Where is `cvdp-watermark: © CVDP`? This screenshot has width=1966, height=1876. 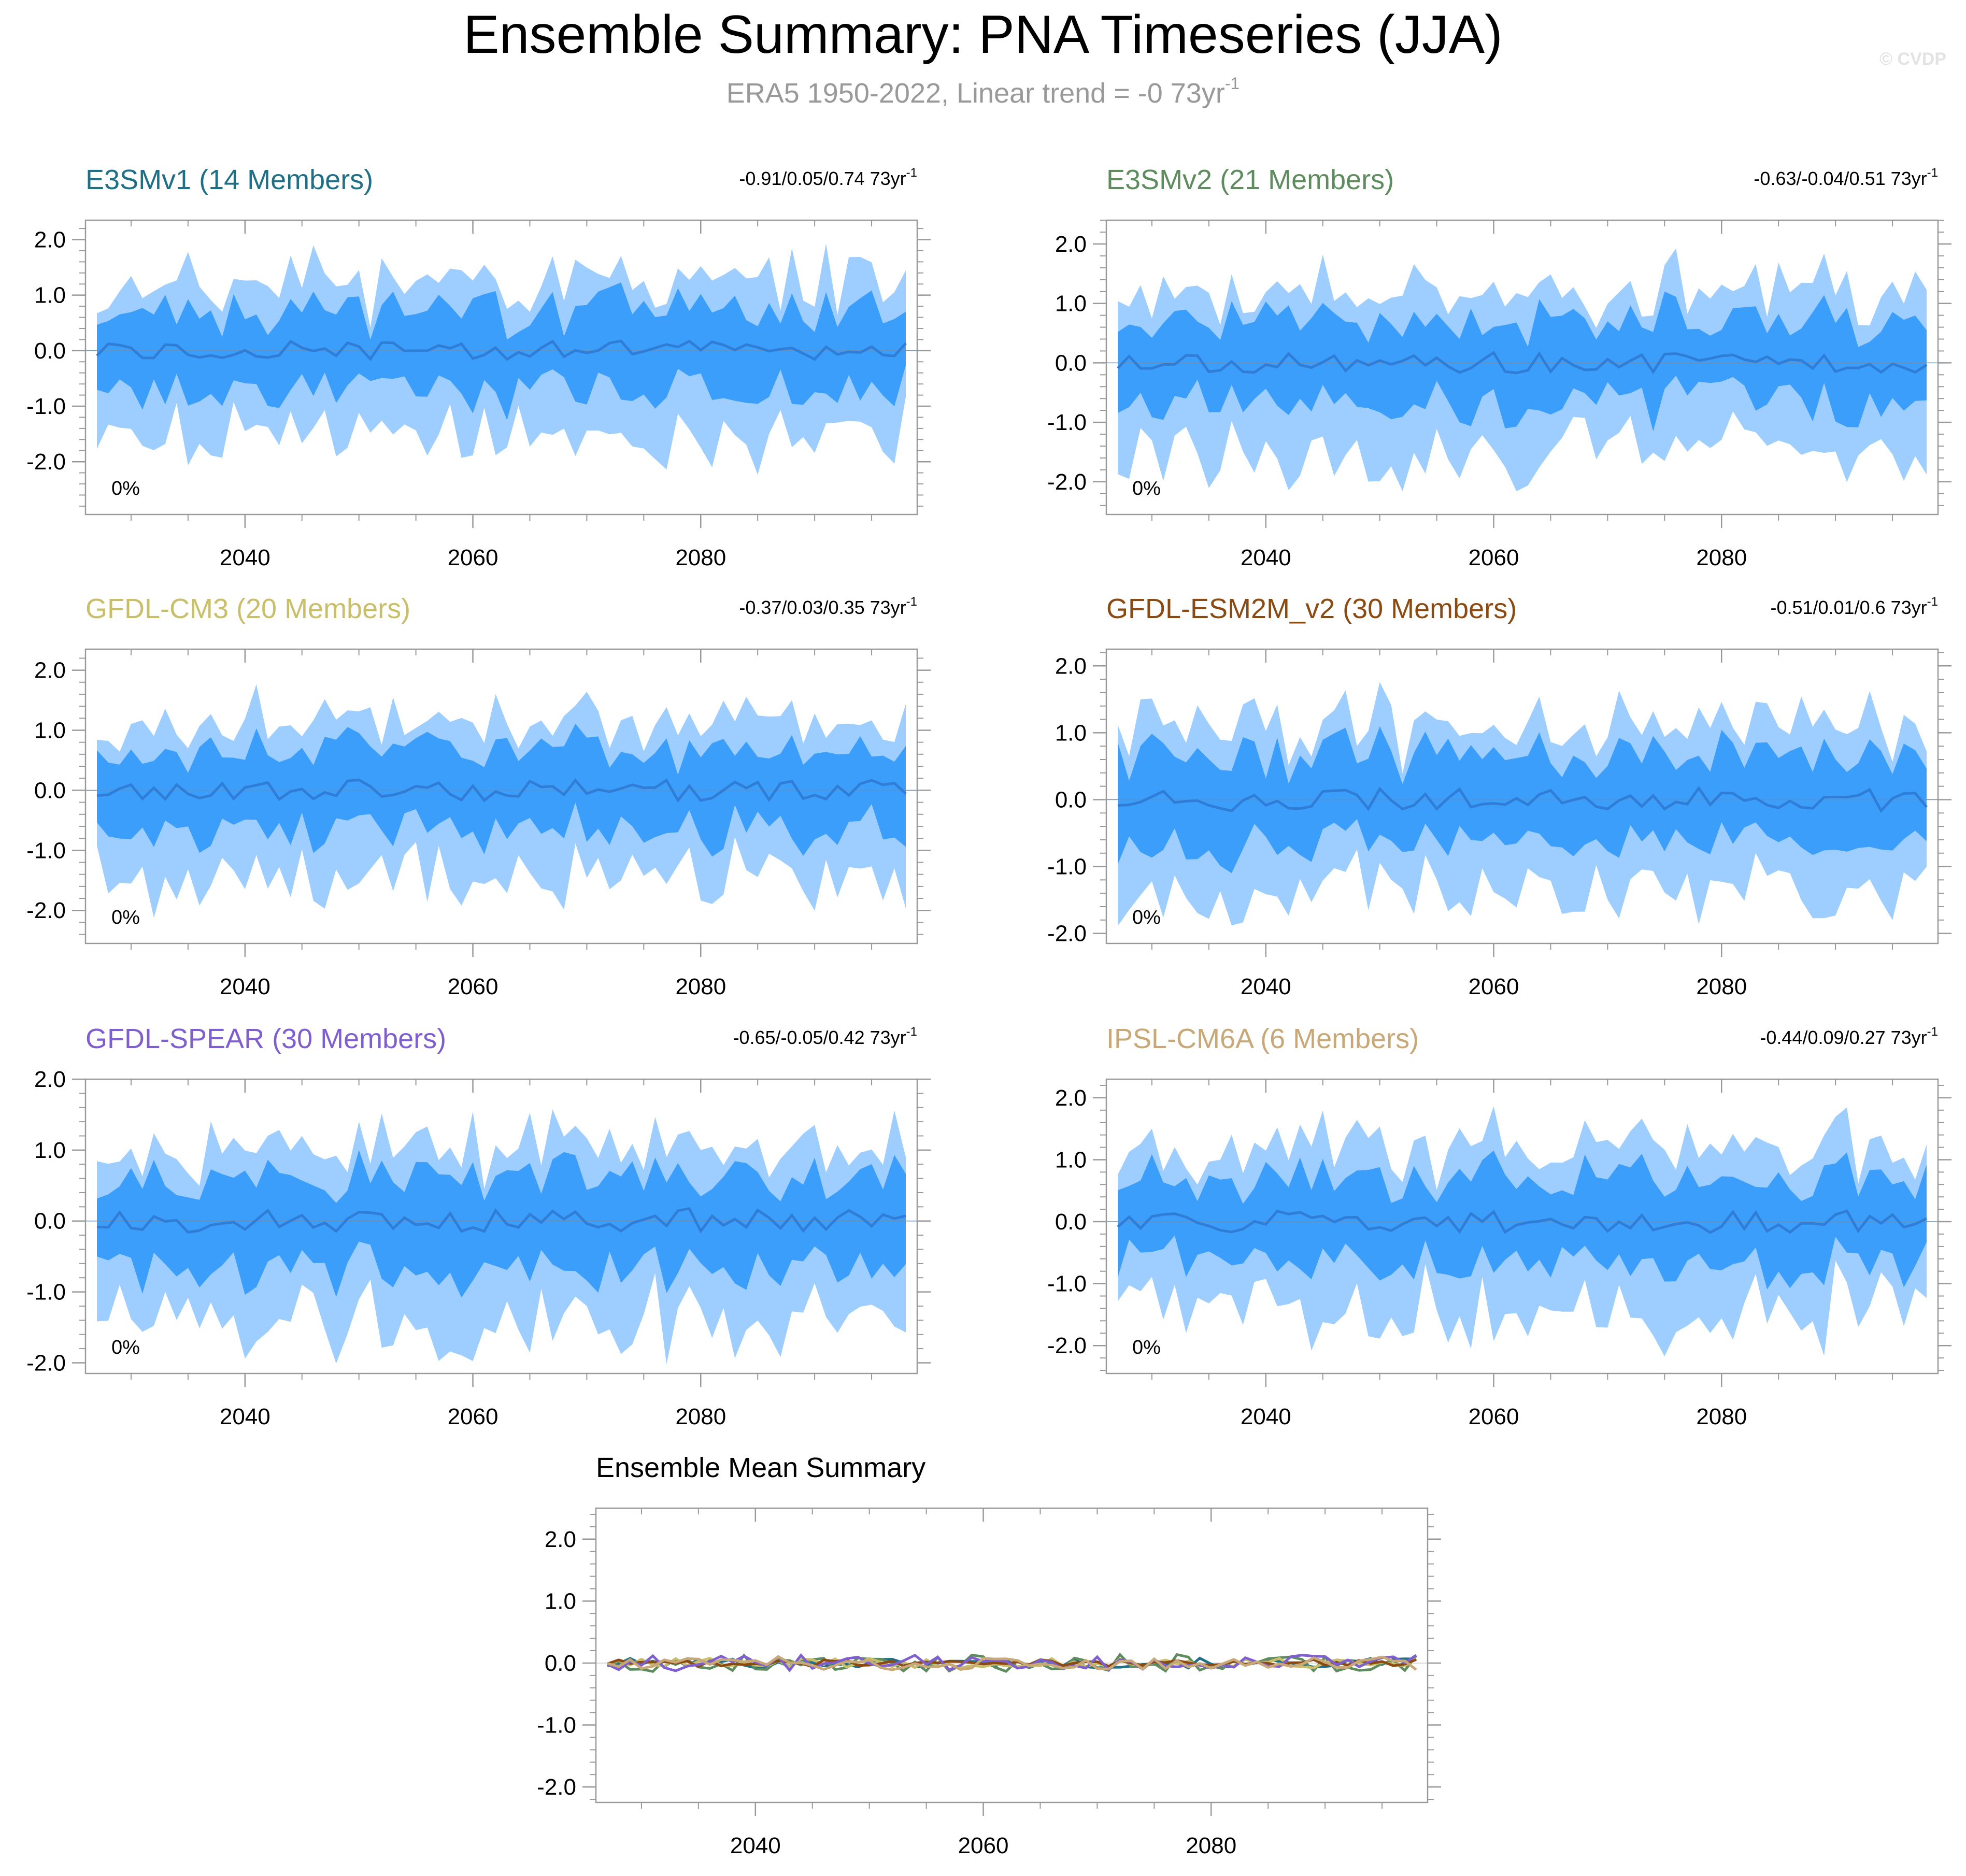
cvdp-watermark: © CVDP is located at coordinates (1913, 59).